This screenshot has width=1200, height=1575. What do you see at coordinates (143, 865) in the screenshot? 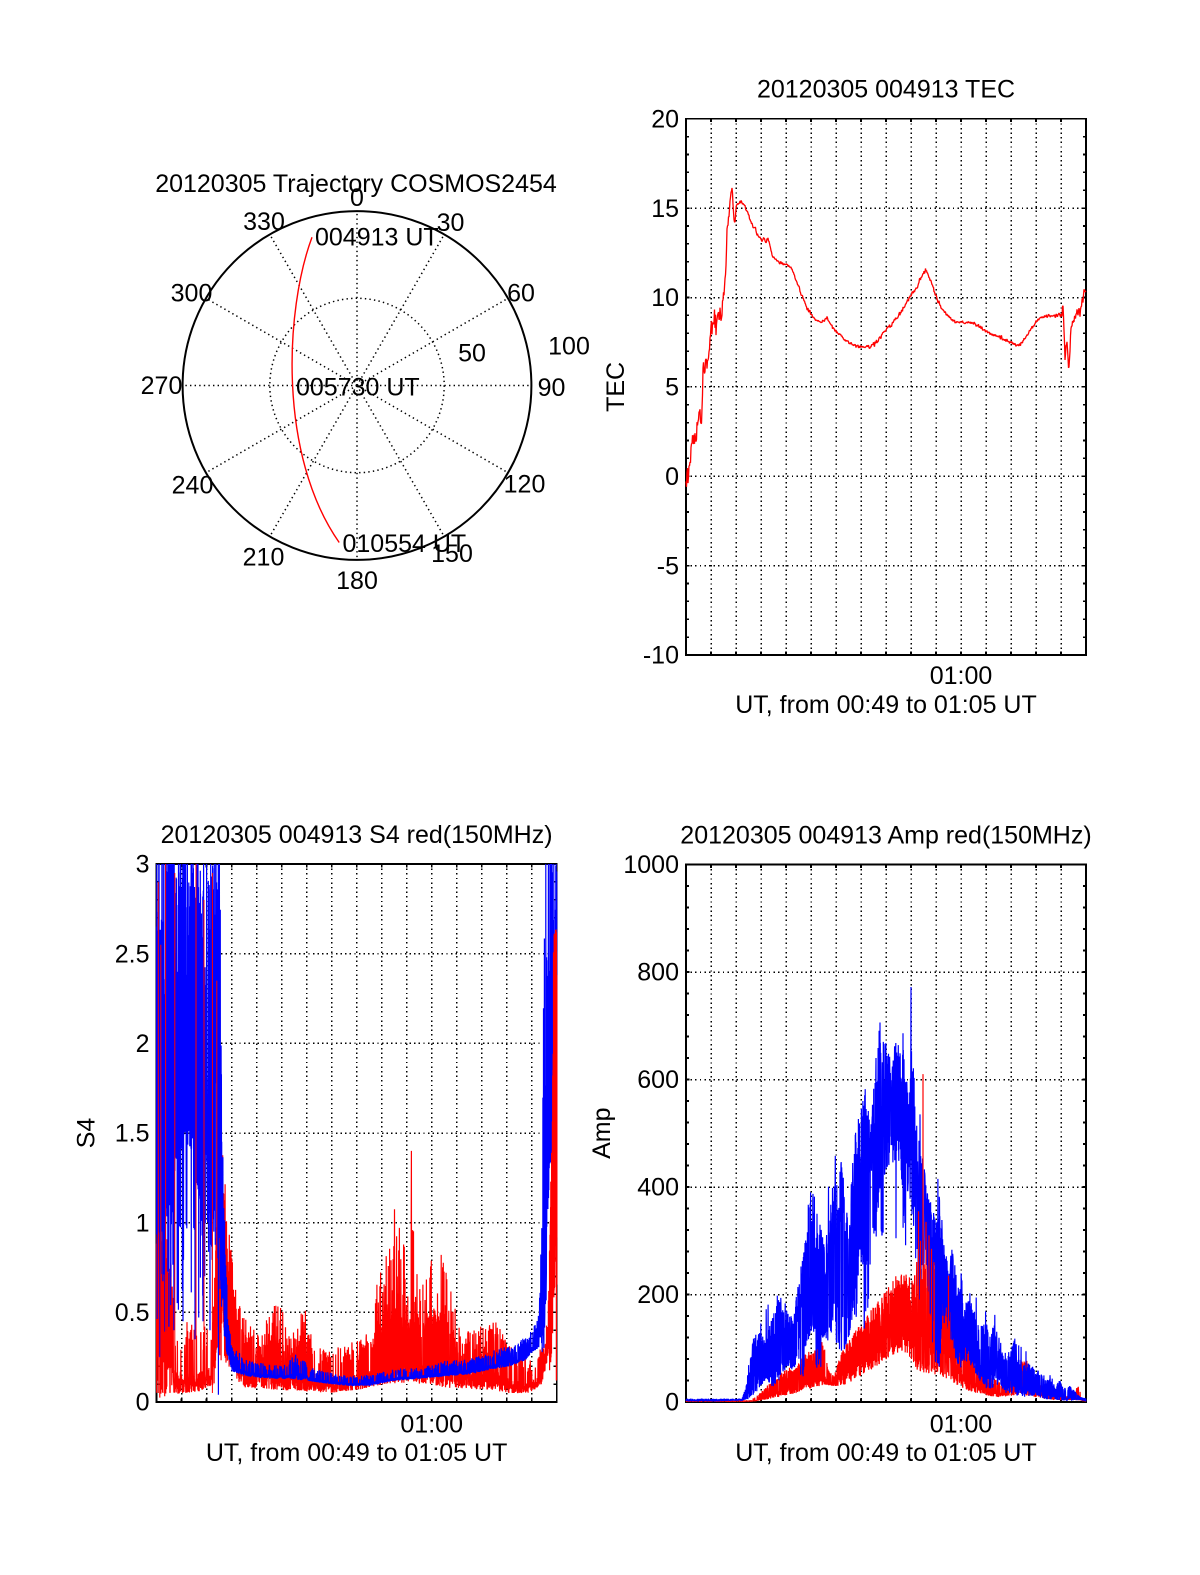
I see `svg-text: 3` at bounding box center [143, 865].